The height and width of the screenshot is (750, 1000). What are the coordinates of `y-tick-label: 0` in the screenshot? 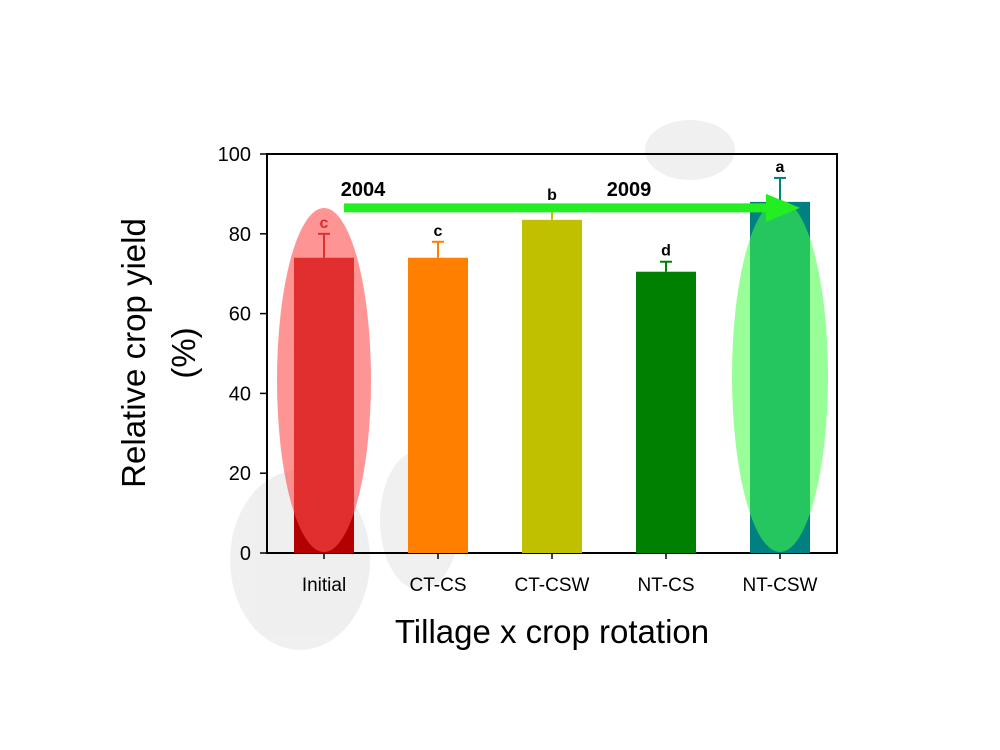 It's located at (245, 554).